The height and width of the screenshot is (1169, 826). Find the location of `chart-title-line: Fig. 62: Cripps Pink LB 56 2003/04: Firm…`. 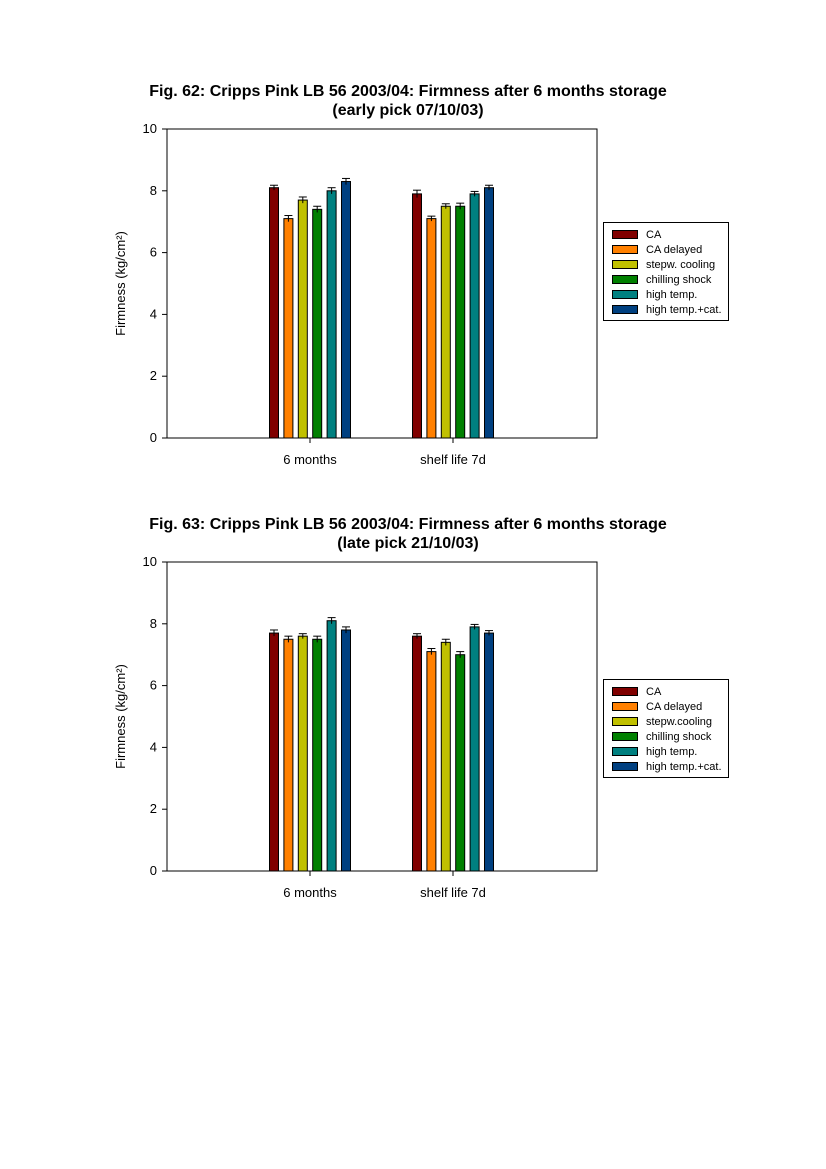

chart-title-line: Fig. 62: Cripps Pink LB 56 2003/04: Firm… is located at coordinates (408, 91).